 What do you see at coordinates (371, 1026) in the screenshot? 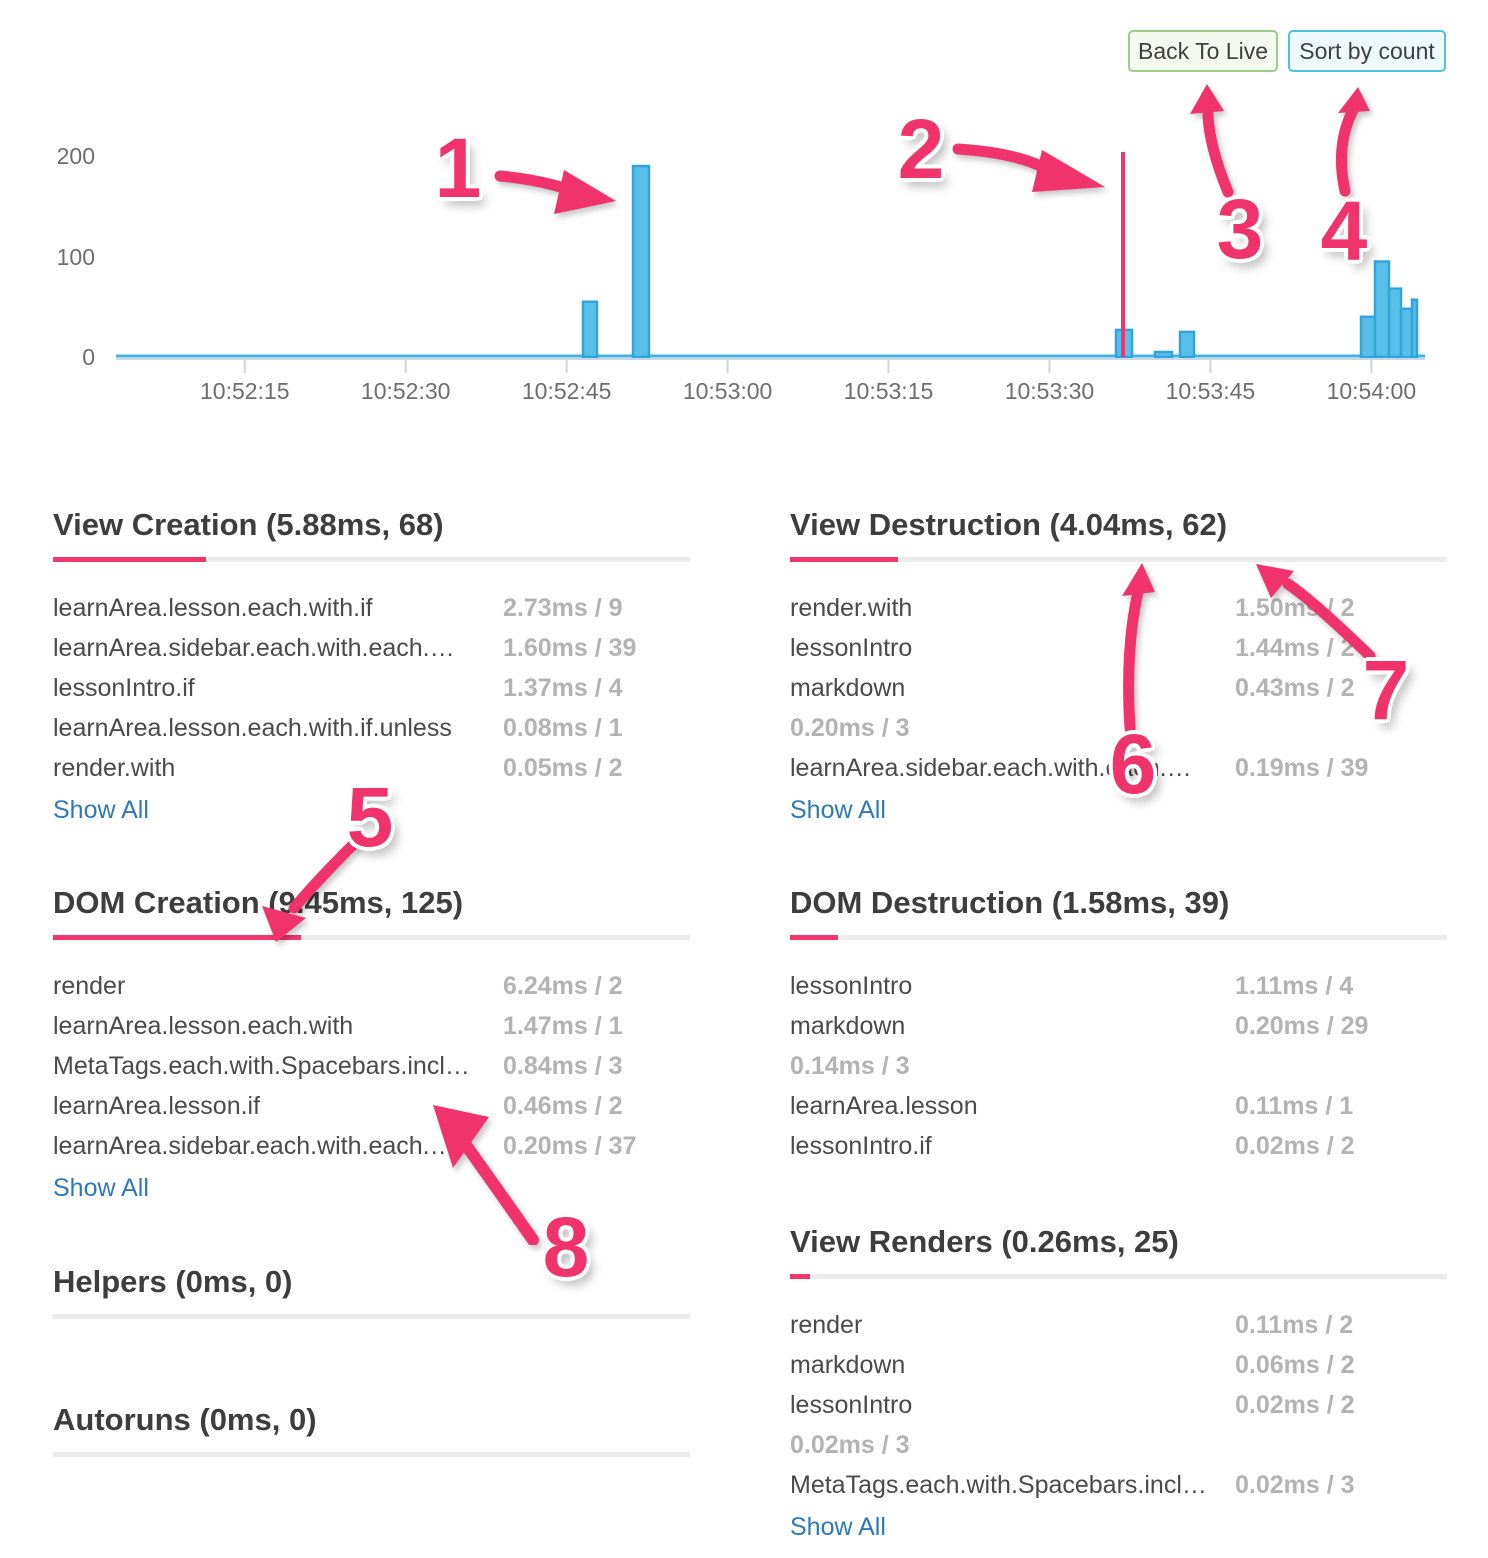
I see `table-row: learnArea.lesson.each.with 1.47ms / 1` at bounding box center [371, 1026].